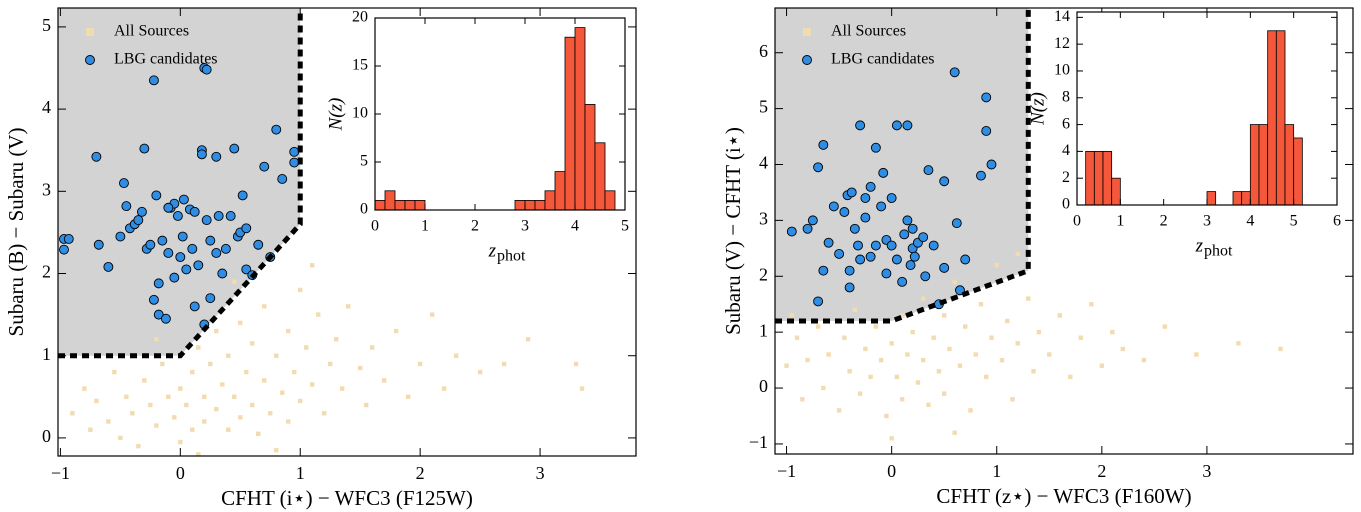 The width and height of the screenshot is (1361, 512). Describe the element at coordinates (46, 107) in the screenshot. I see `y-tick-label: 4` at that location.